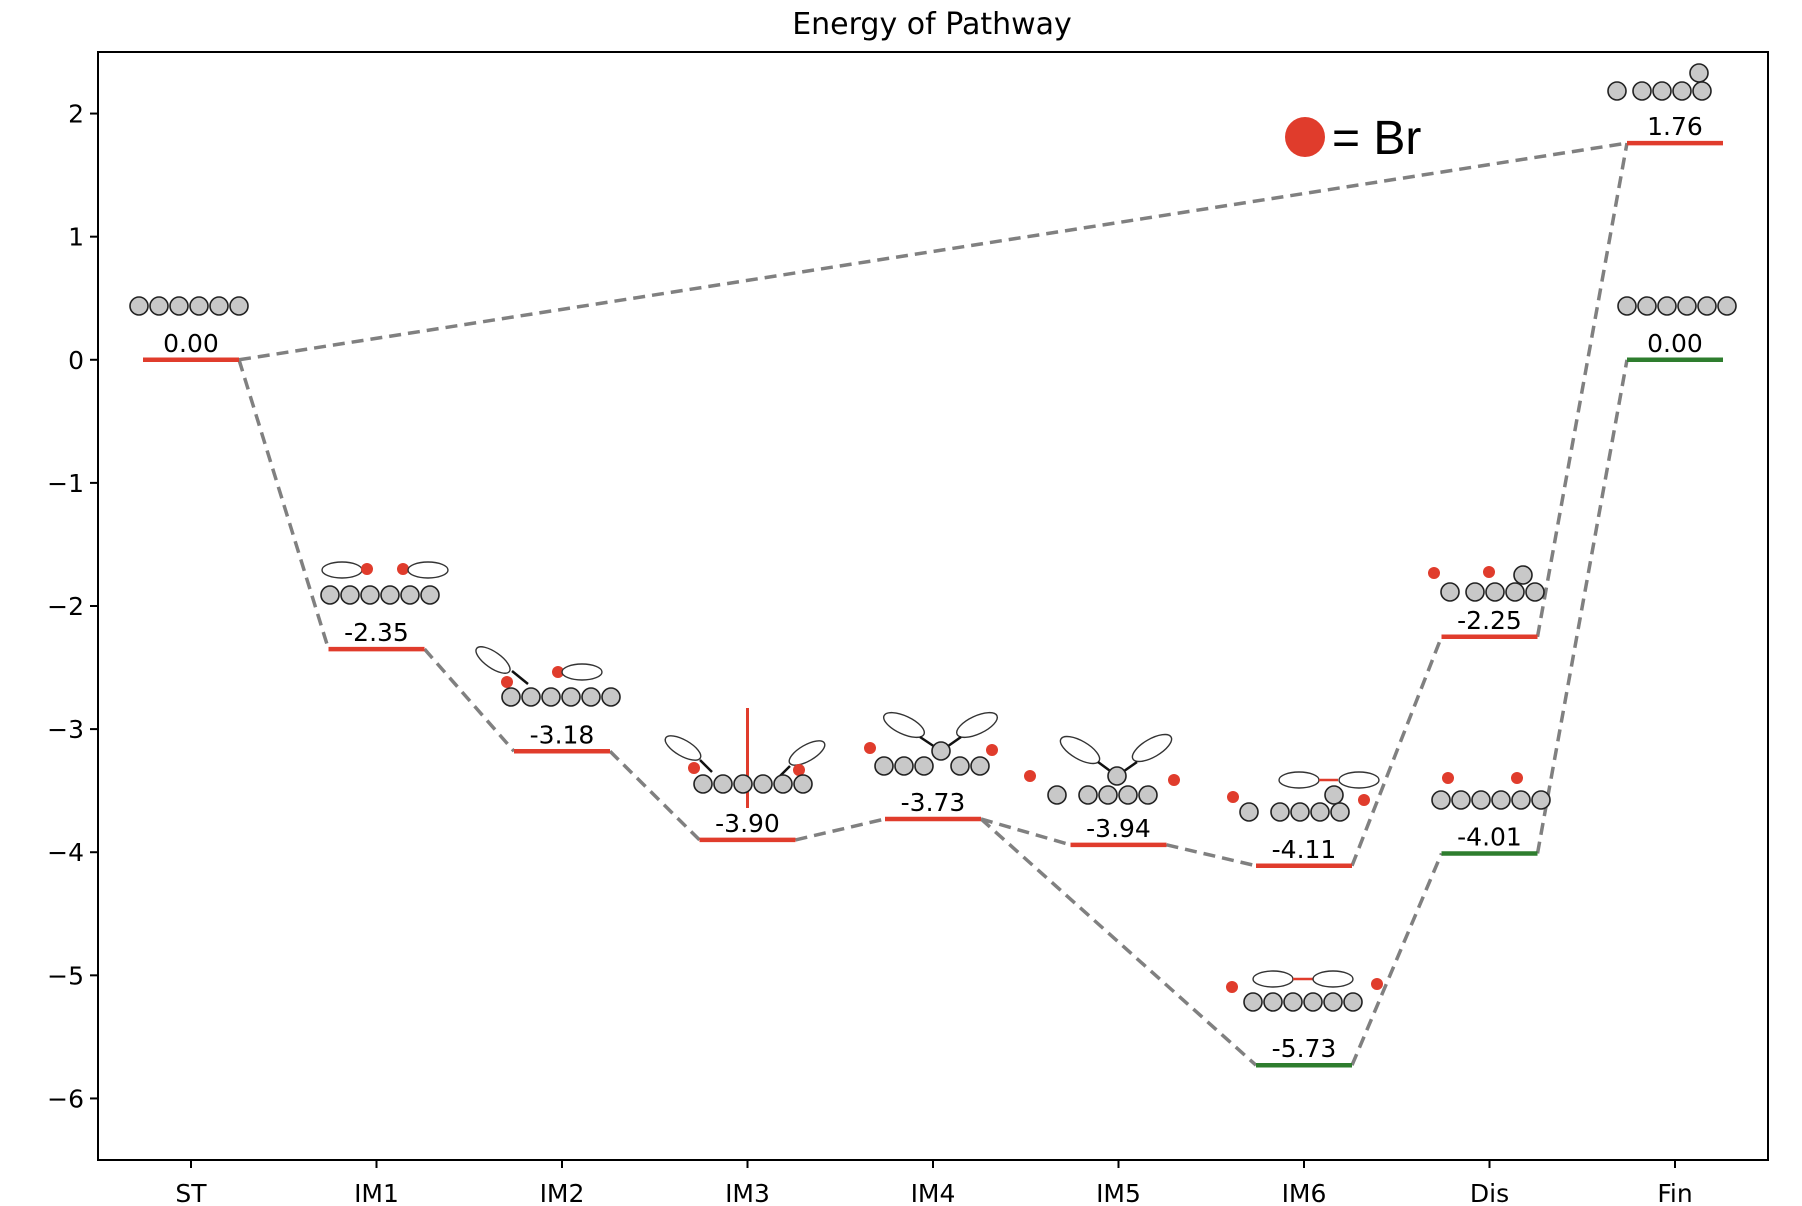 Image resolution: width=1802 pixels, height=1206 pixels. I want to click on value-label-4: -3.73, so click(933, 802).